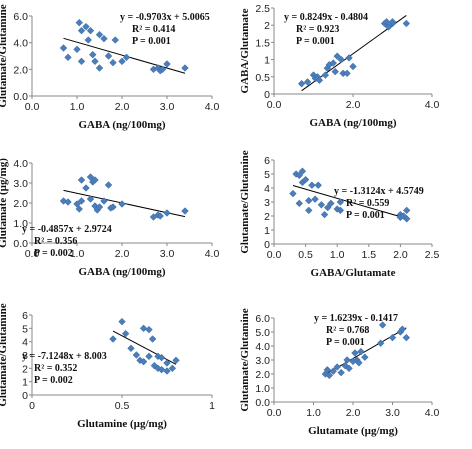 The image size is (472, 449). I want to click on r-squared-label: R² = 0.356, so click(55, 241).